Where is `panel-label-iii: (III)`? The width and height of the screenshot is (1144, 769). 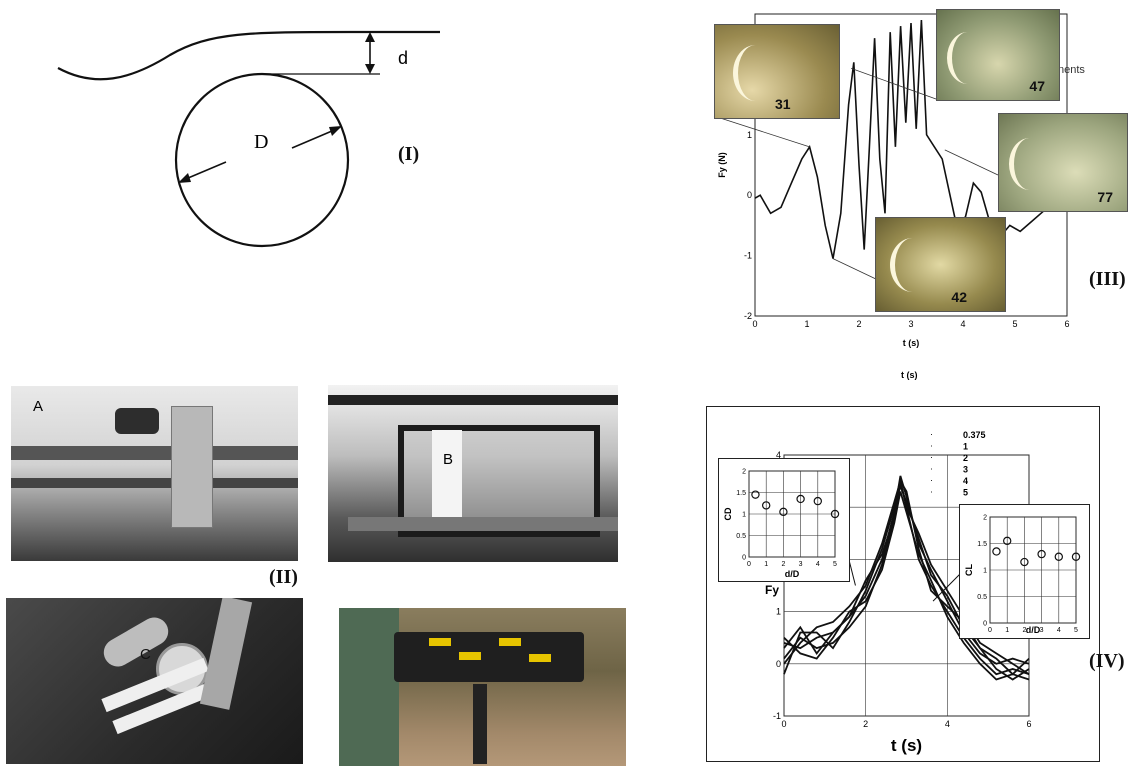
panel-label-iii: (III) is located at coordinates (1107, 279).